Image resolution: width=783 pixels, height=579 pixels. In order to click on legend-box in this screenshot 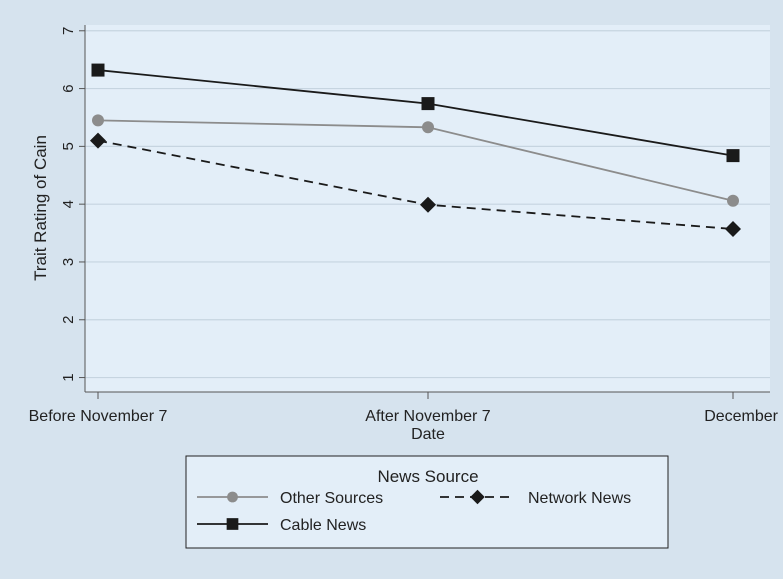, I will do `click(427, 502)`.